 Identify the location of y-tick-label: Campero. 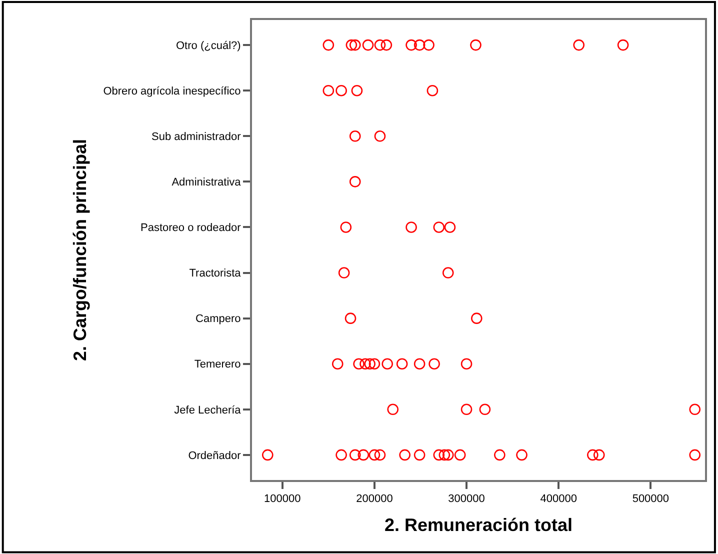
(218, 319).